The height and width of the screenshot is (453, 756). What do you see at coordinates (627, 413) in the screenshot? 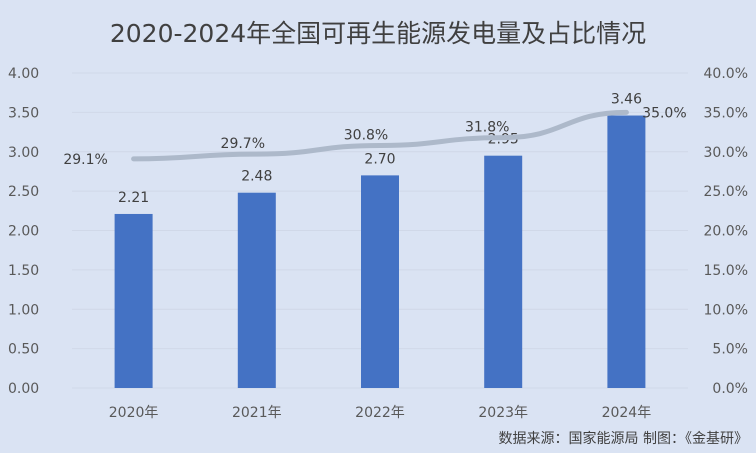
I see `x-axis-label: 2024年` at bounding box center [627, 413].